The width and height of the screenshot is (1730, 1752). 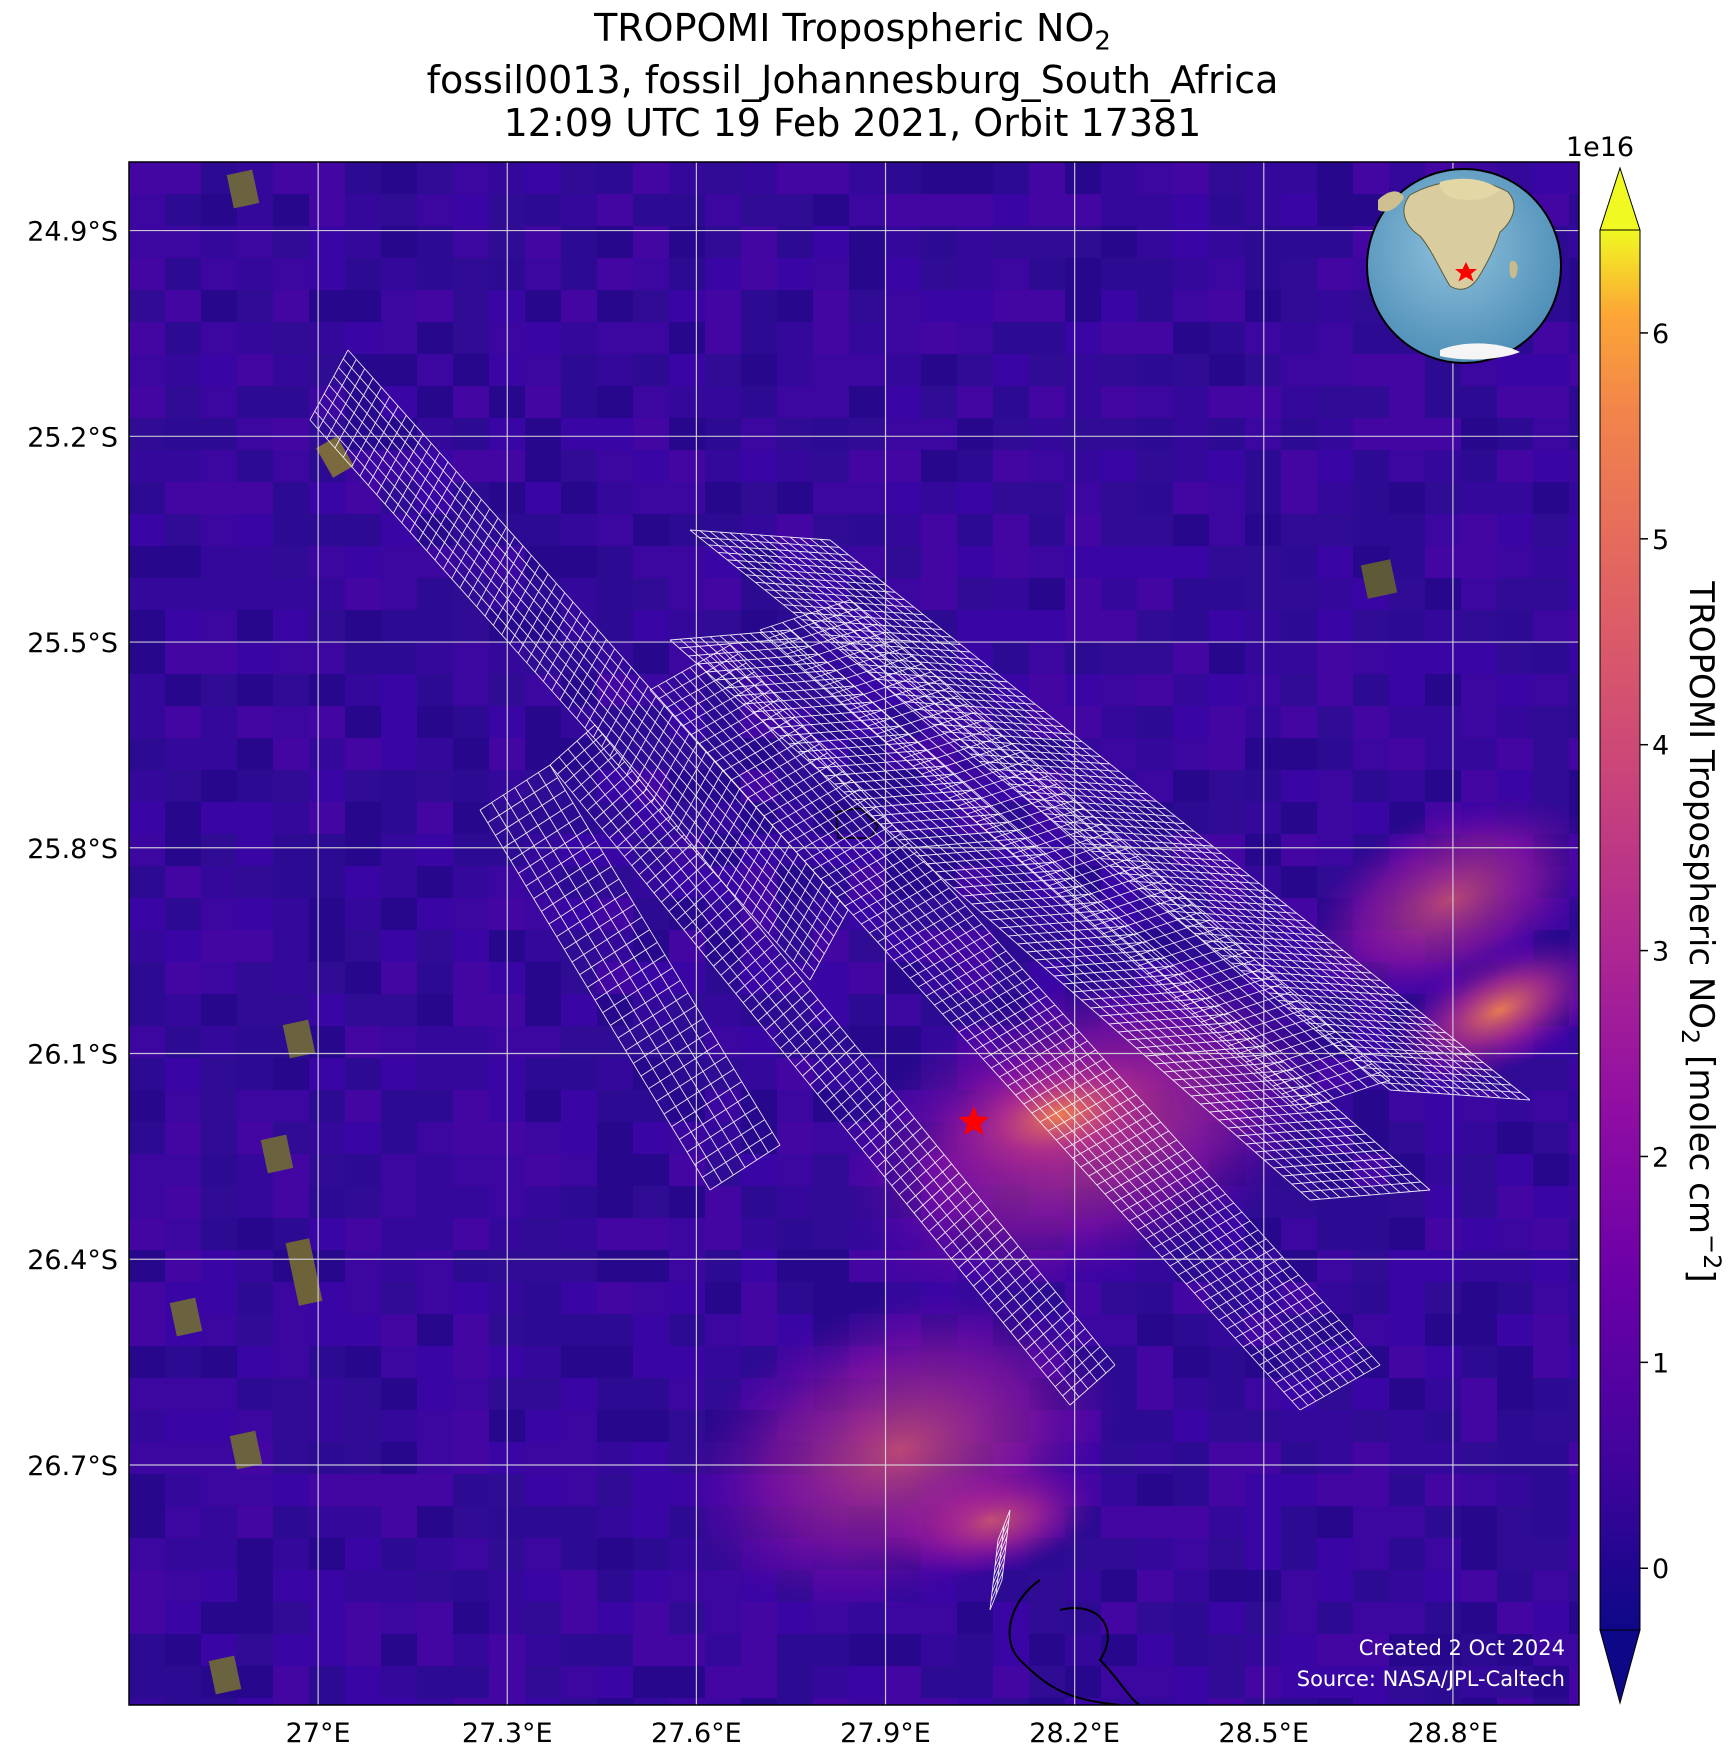 I want to click on latitude-tick-label: 25.2°S, so click(x=72, y=437).